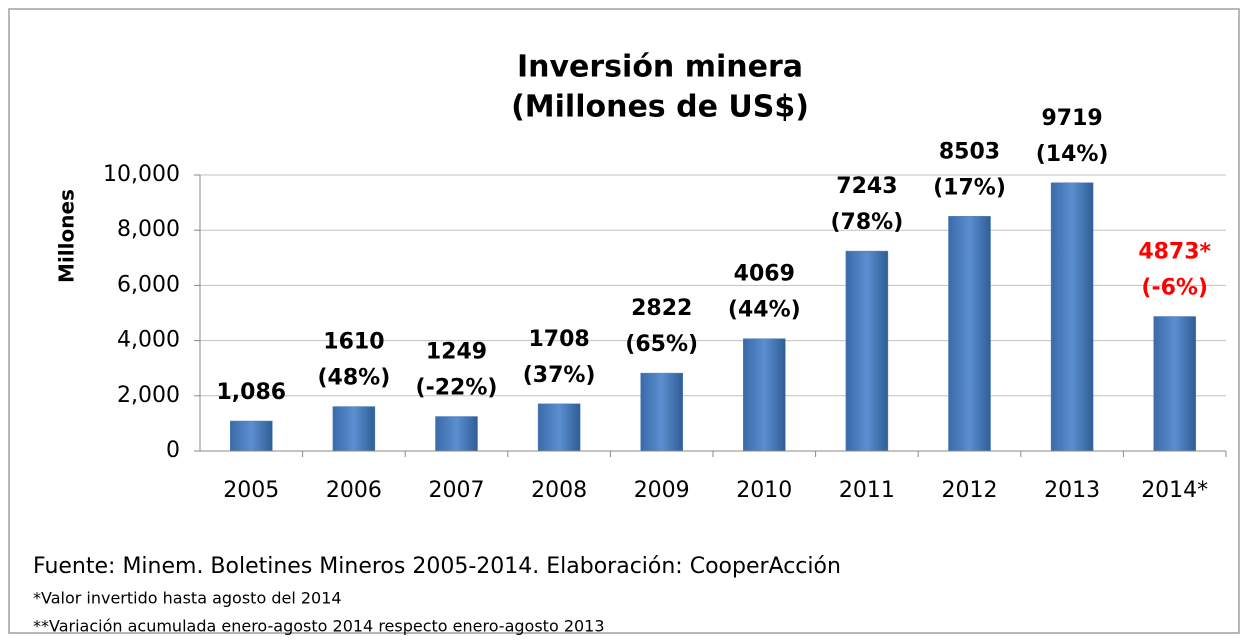  I want to click on chart-subtitle: (Millones de US$), so click(660, 107).